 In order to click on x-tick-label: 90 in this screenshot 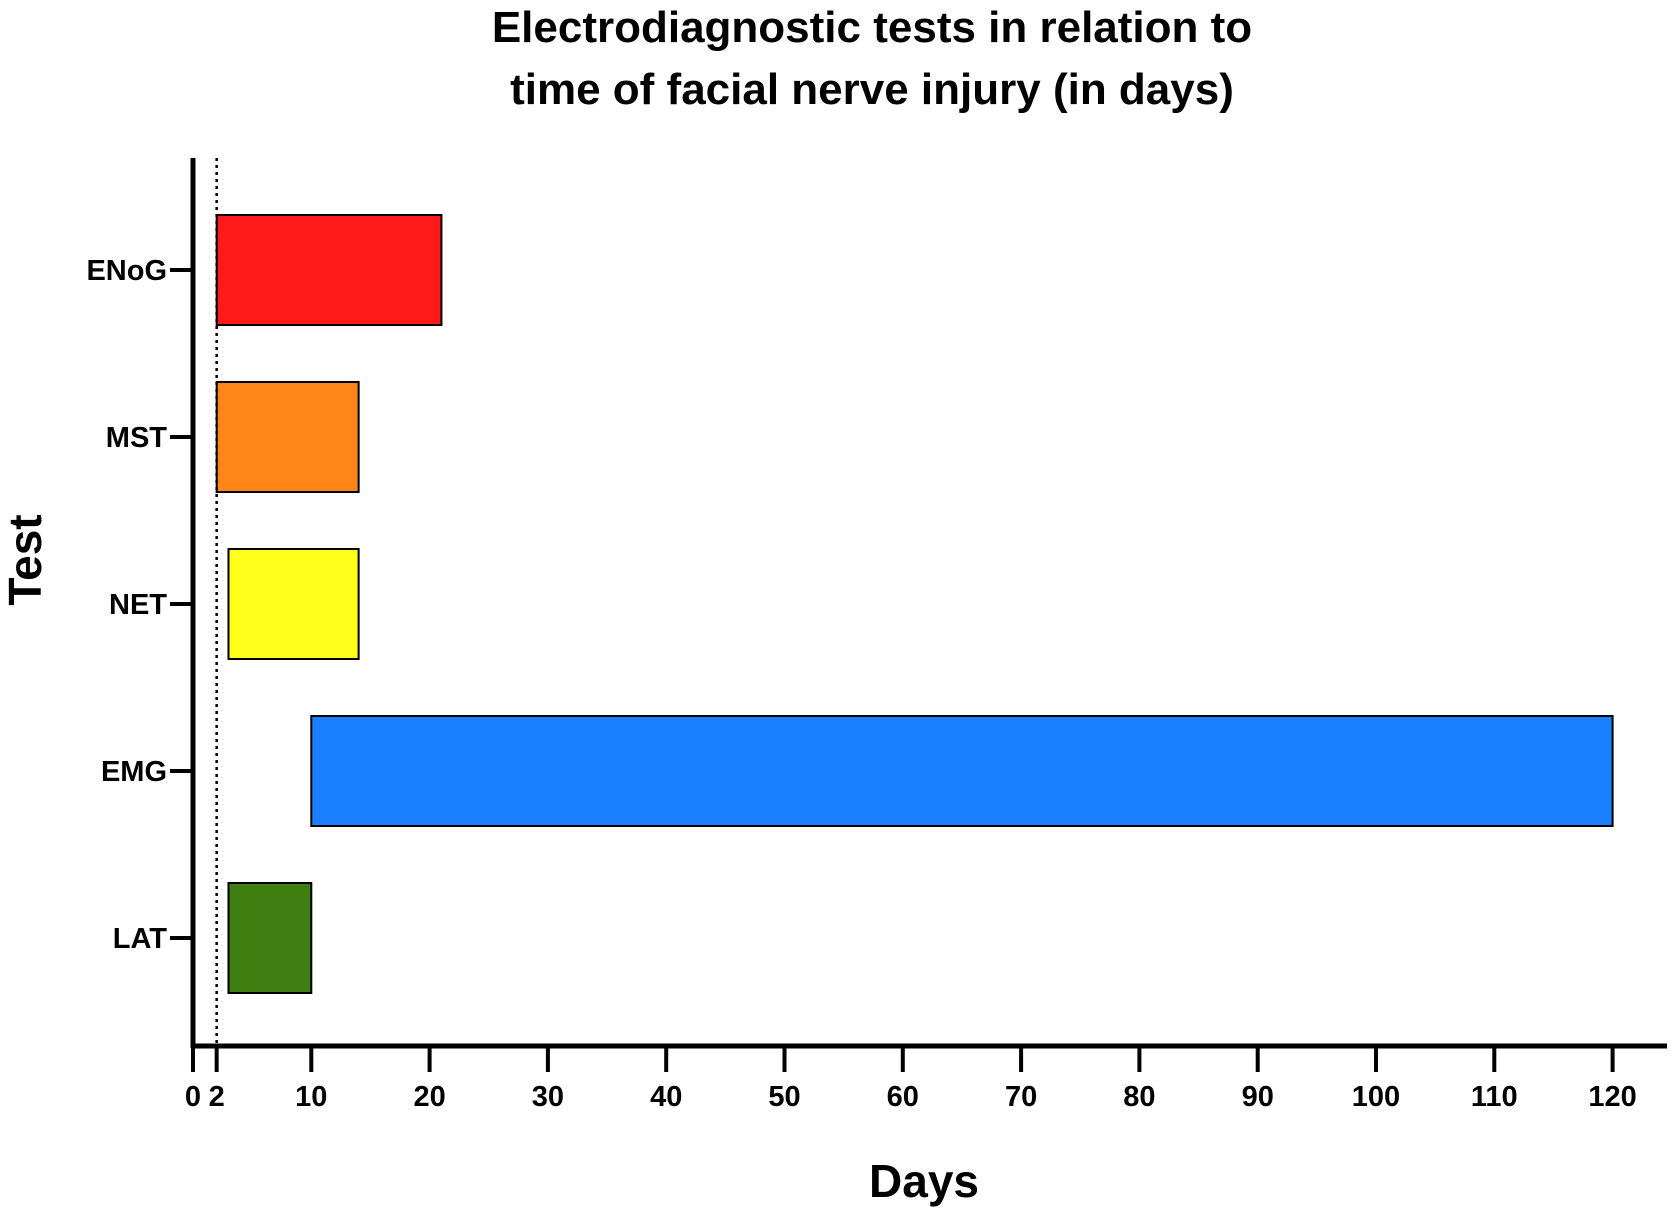, I will do `click(1258, 1097)`.